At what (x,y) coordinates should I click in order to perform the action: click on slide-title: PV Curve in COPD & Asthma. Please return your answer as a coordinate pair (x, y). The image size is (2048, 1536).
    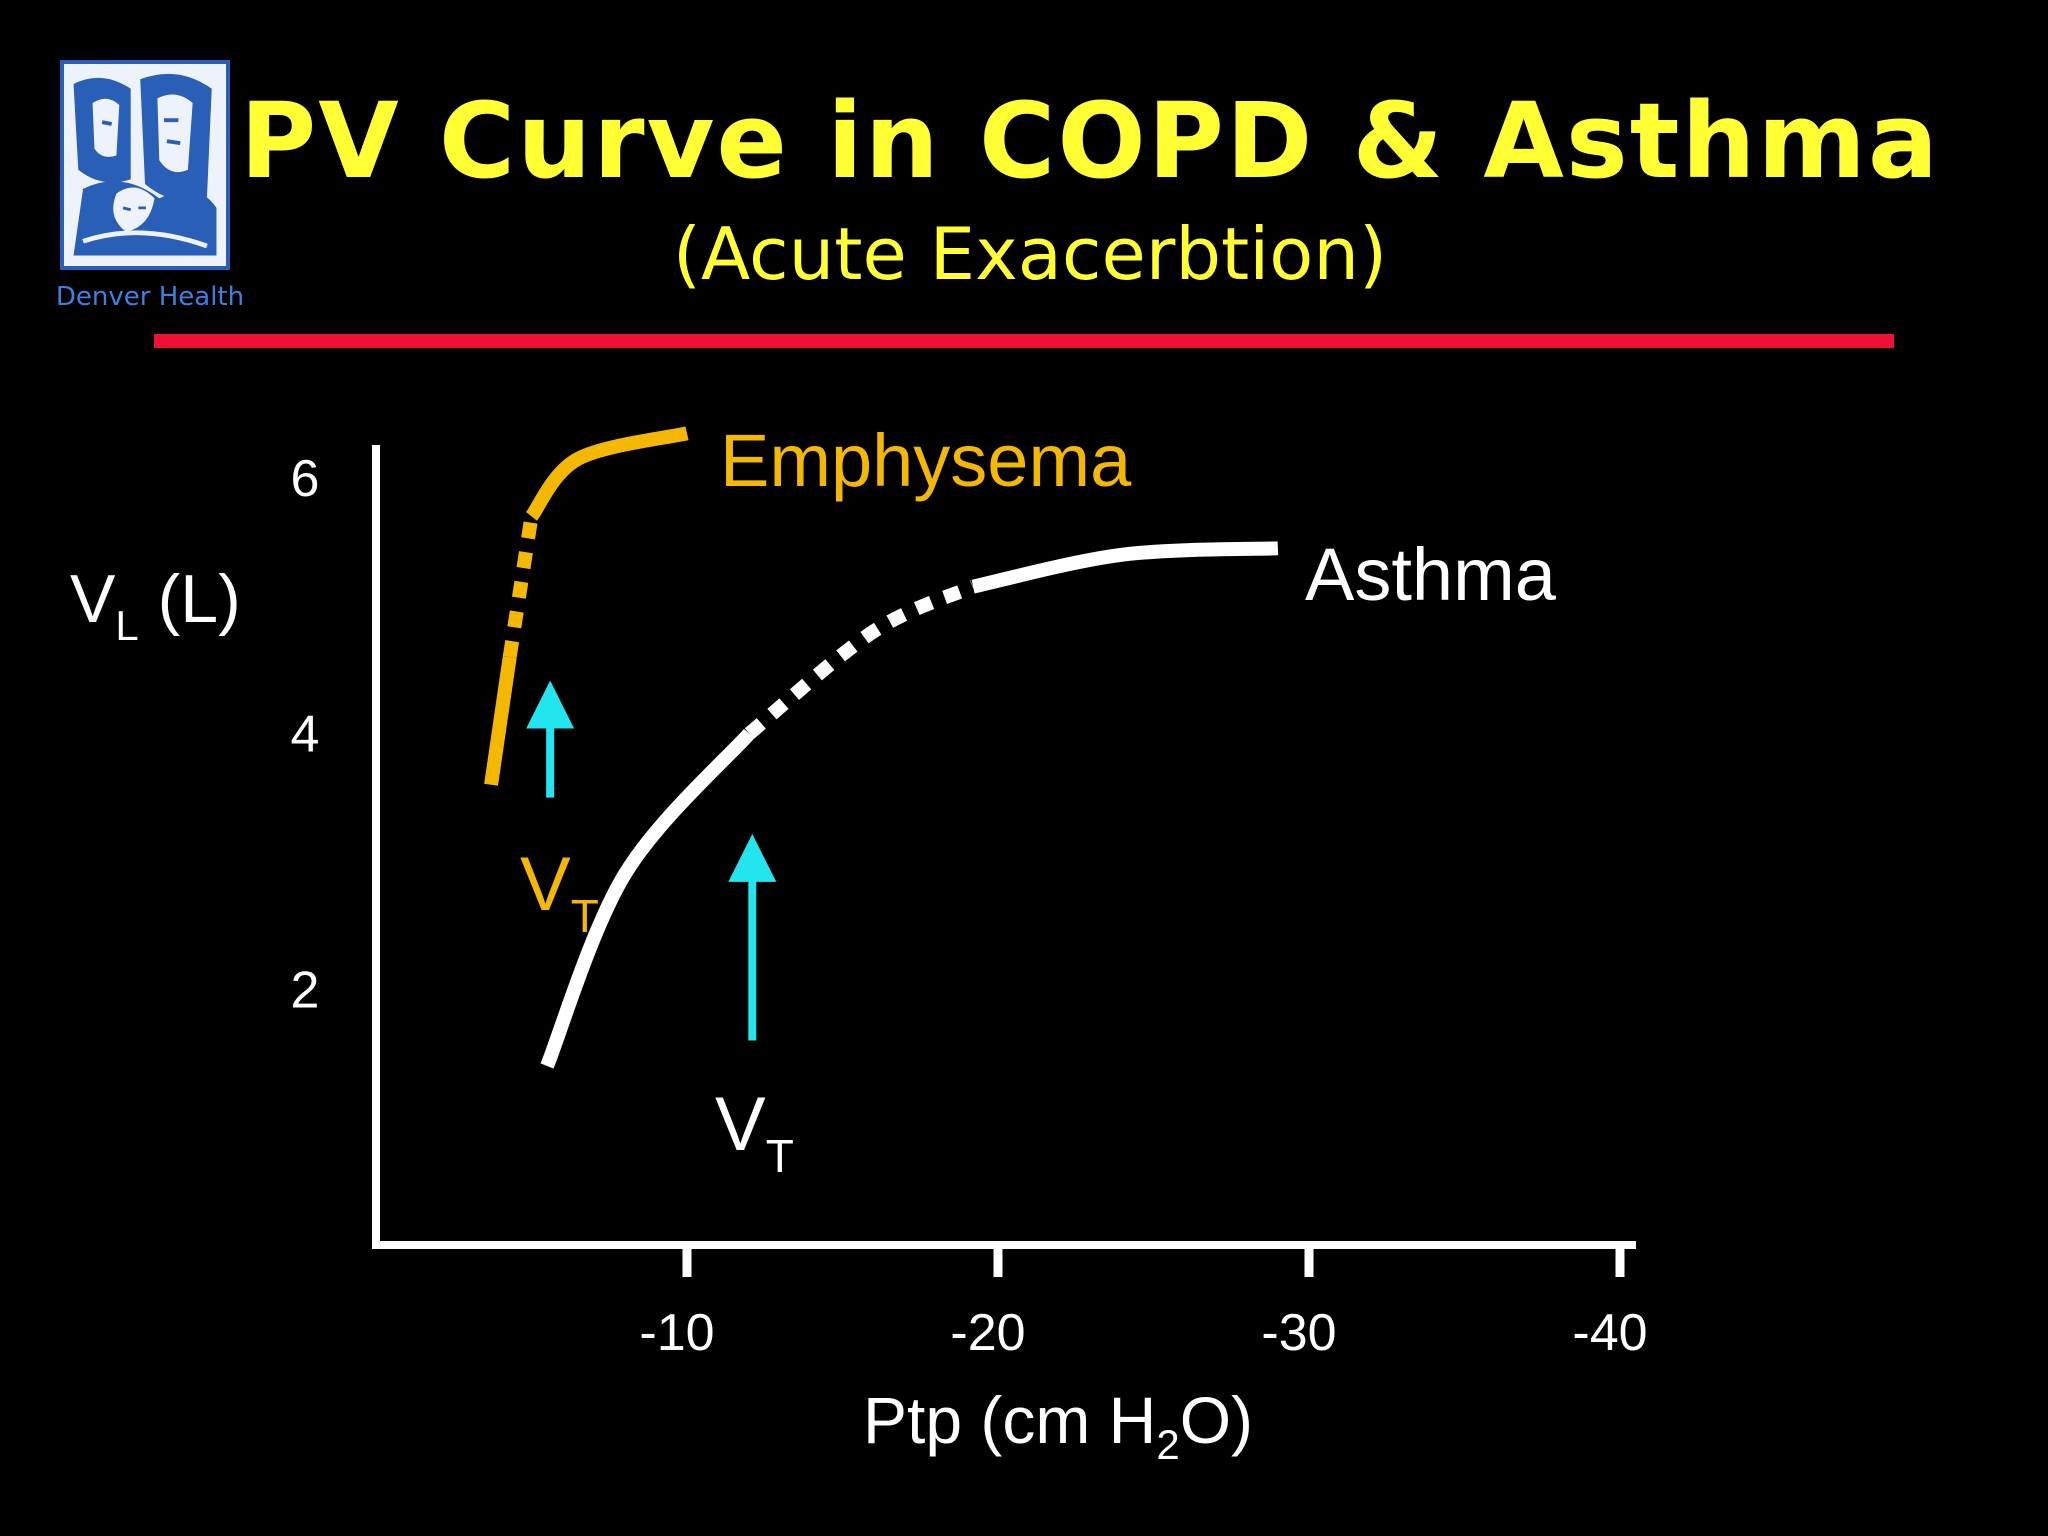
    Looking at the image, I should click on (1090, 141).